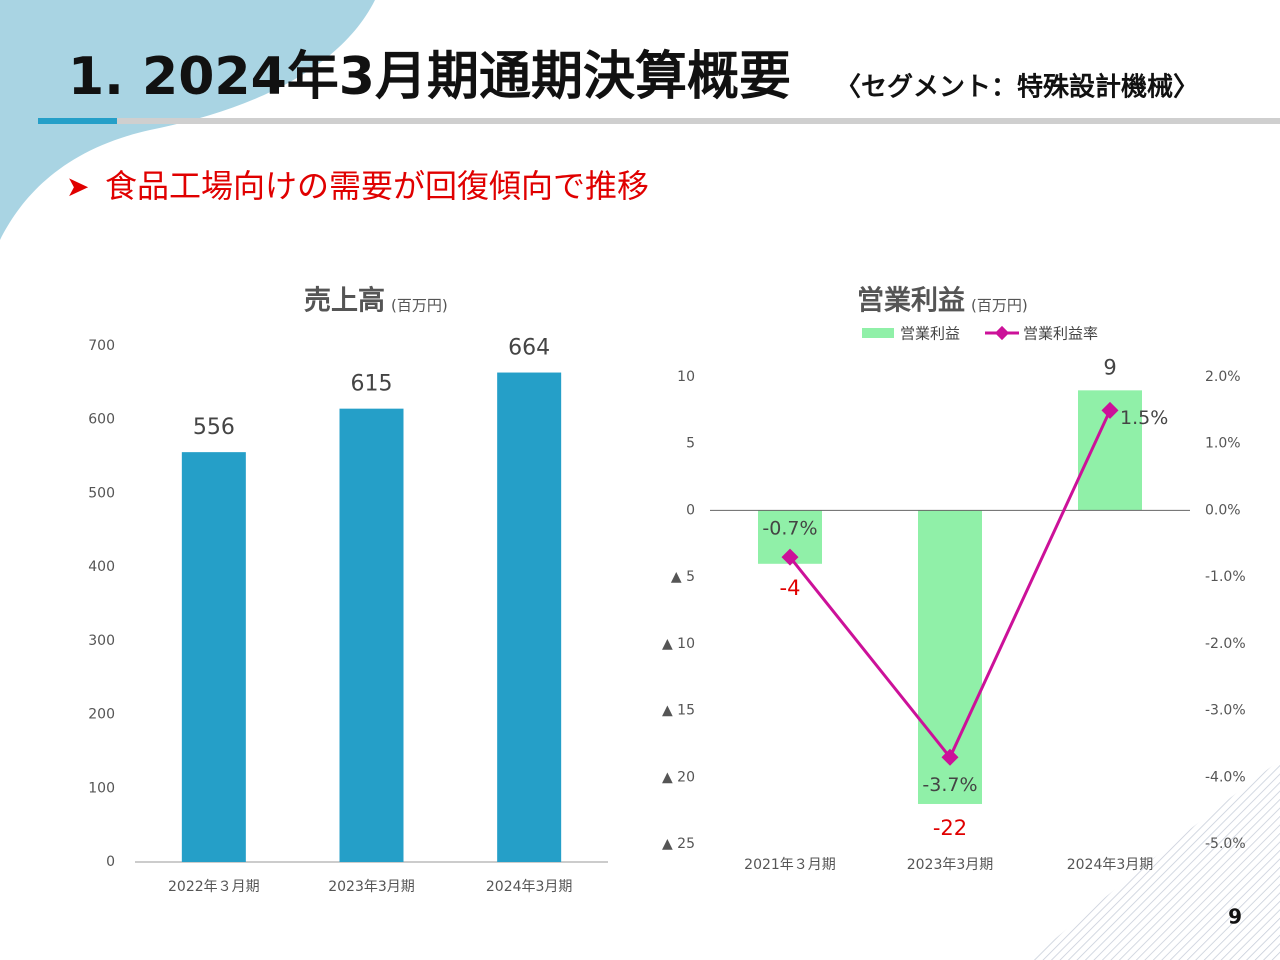 Image resolution: width=1280 pixels, height=960 pixels. I want to click on y2-tick-label: -5.0%, so click(1225, 844).